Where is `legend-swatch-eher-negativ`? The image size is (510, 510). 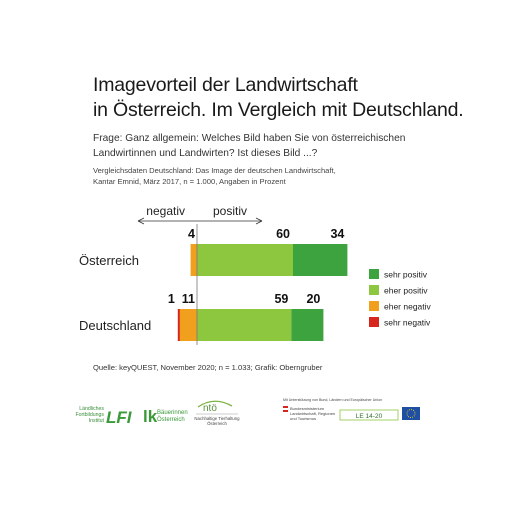
legend-swatch-eher-negativ is located at coordinates (374, 306).